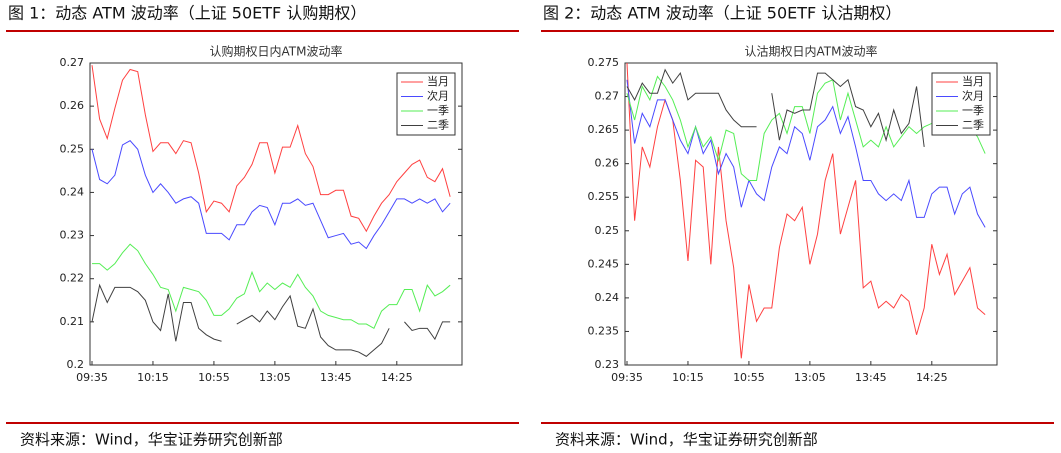 The height and width of the screenshot is (453, 1061). I want to click on y-tick-label: 0.275, so click(604, 62).